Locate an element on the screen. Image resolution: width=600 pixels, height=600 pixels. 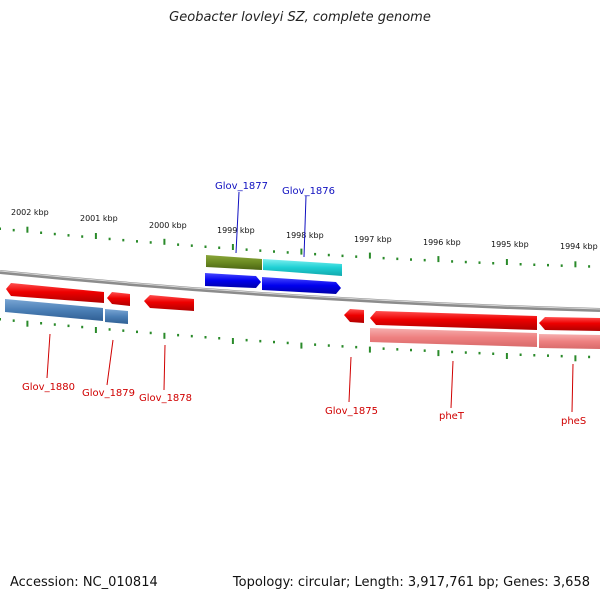
lower-scale-ticks is located at coordinates (295, 340).